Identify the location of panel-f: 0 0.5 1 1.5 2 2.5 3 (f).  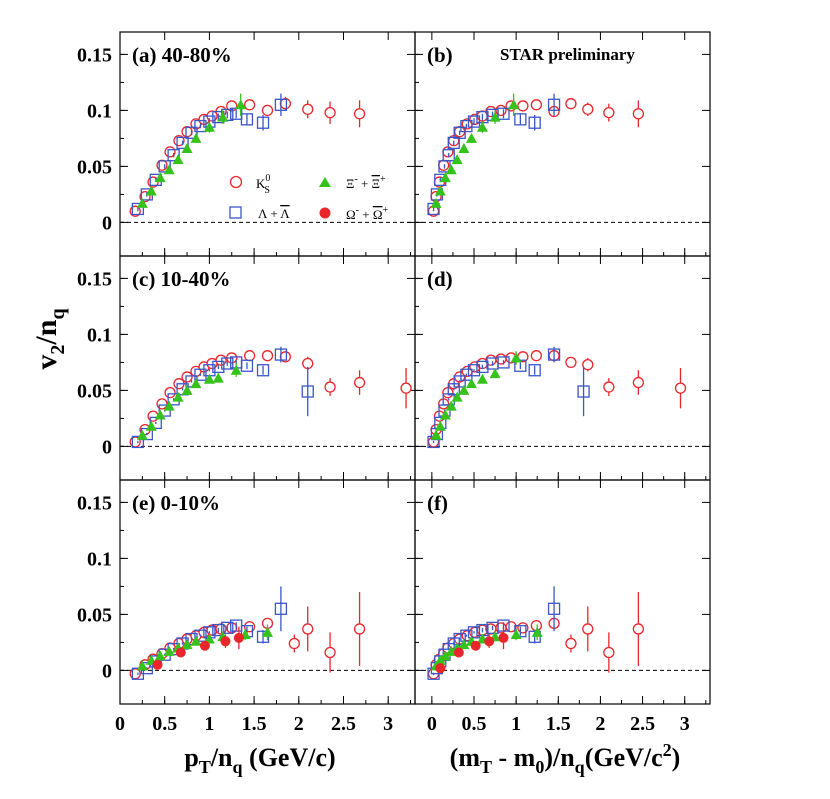
(562, 607).